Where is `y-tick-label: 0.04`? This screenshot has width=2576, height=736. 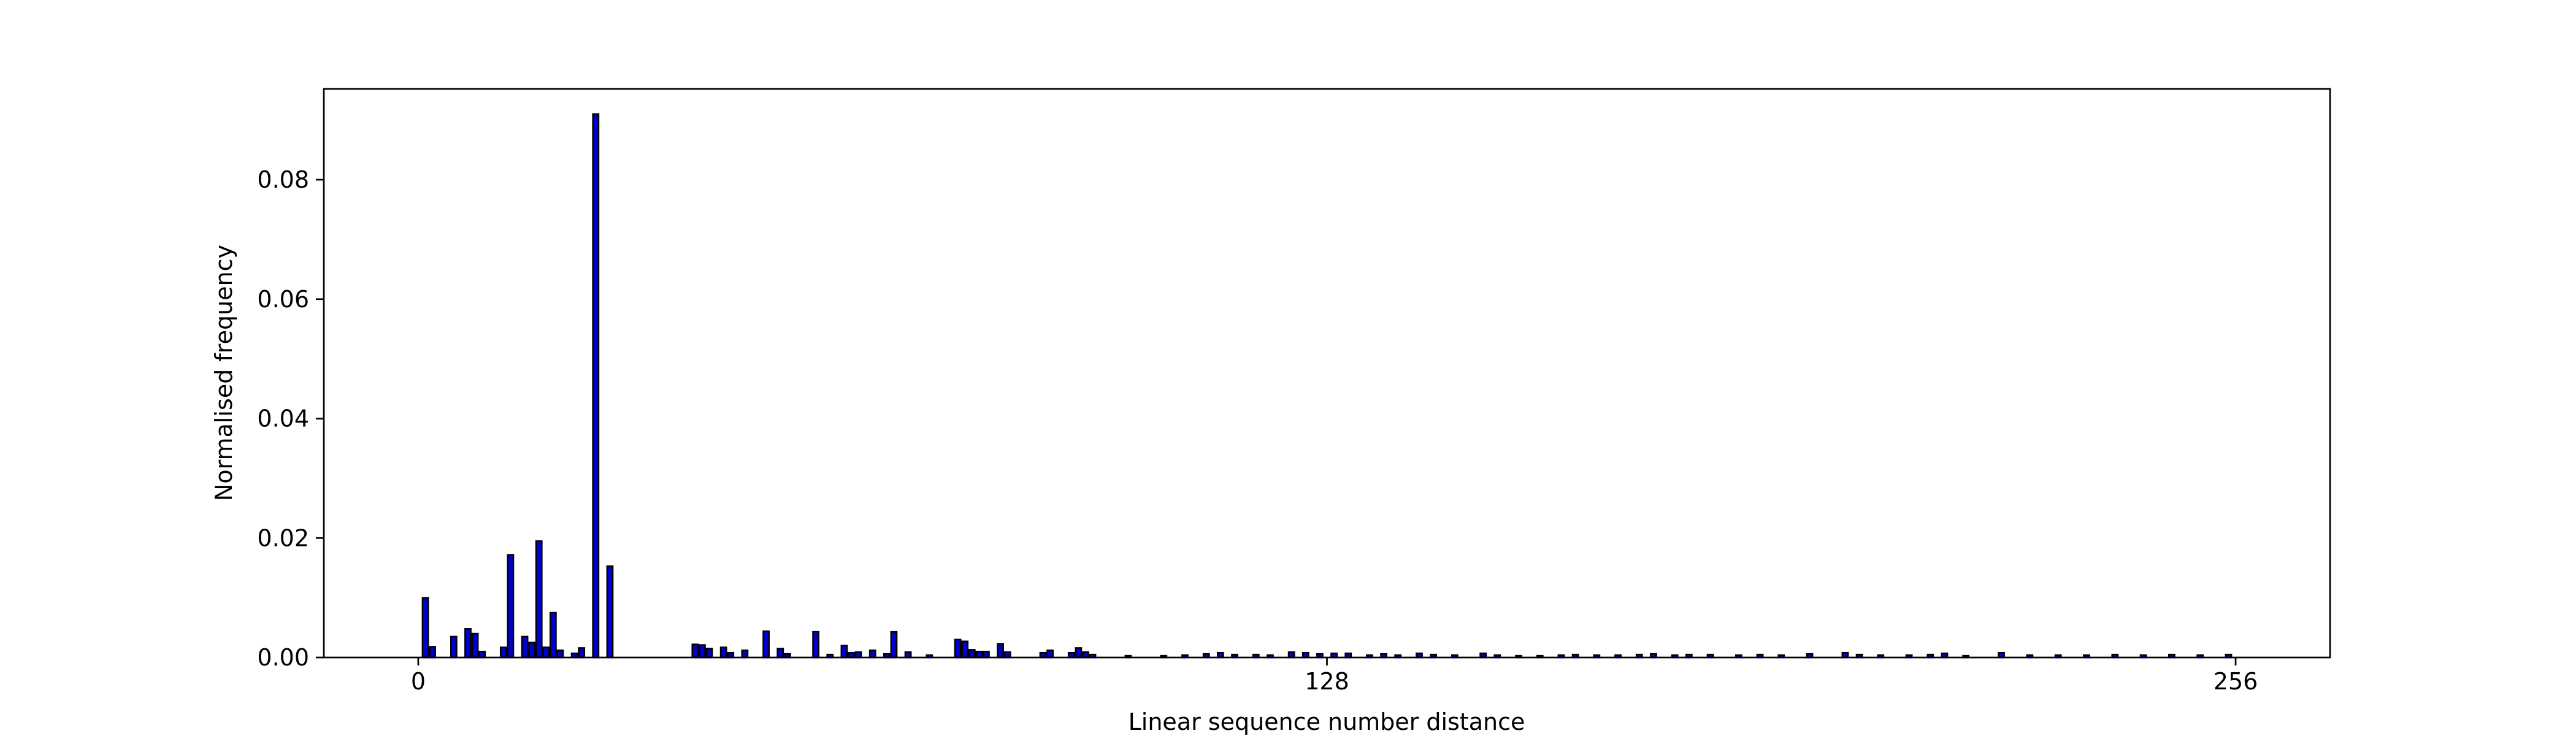
y-tick-label: 0.04 is located at coordinates (283, 418).